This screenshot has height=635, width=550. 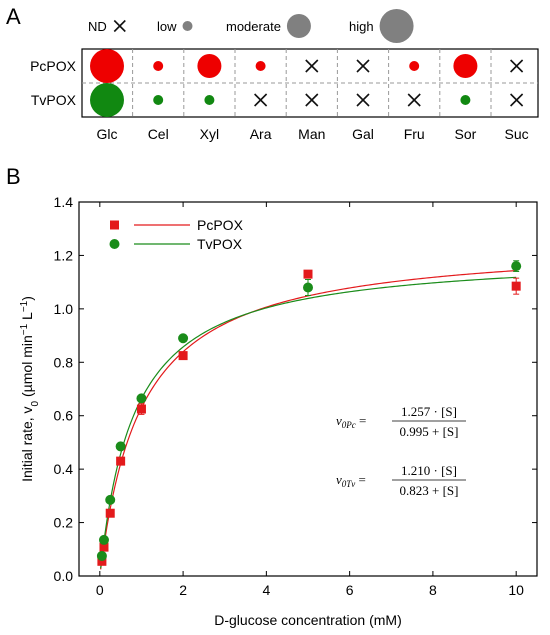 I want to click on cell-pcpox-gal-nd-cross-icon-stroke-b, so click(x=363, y=66).